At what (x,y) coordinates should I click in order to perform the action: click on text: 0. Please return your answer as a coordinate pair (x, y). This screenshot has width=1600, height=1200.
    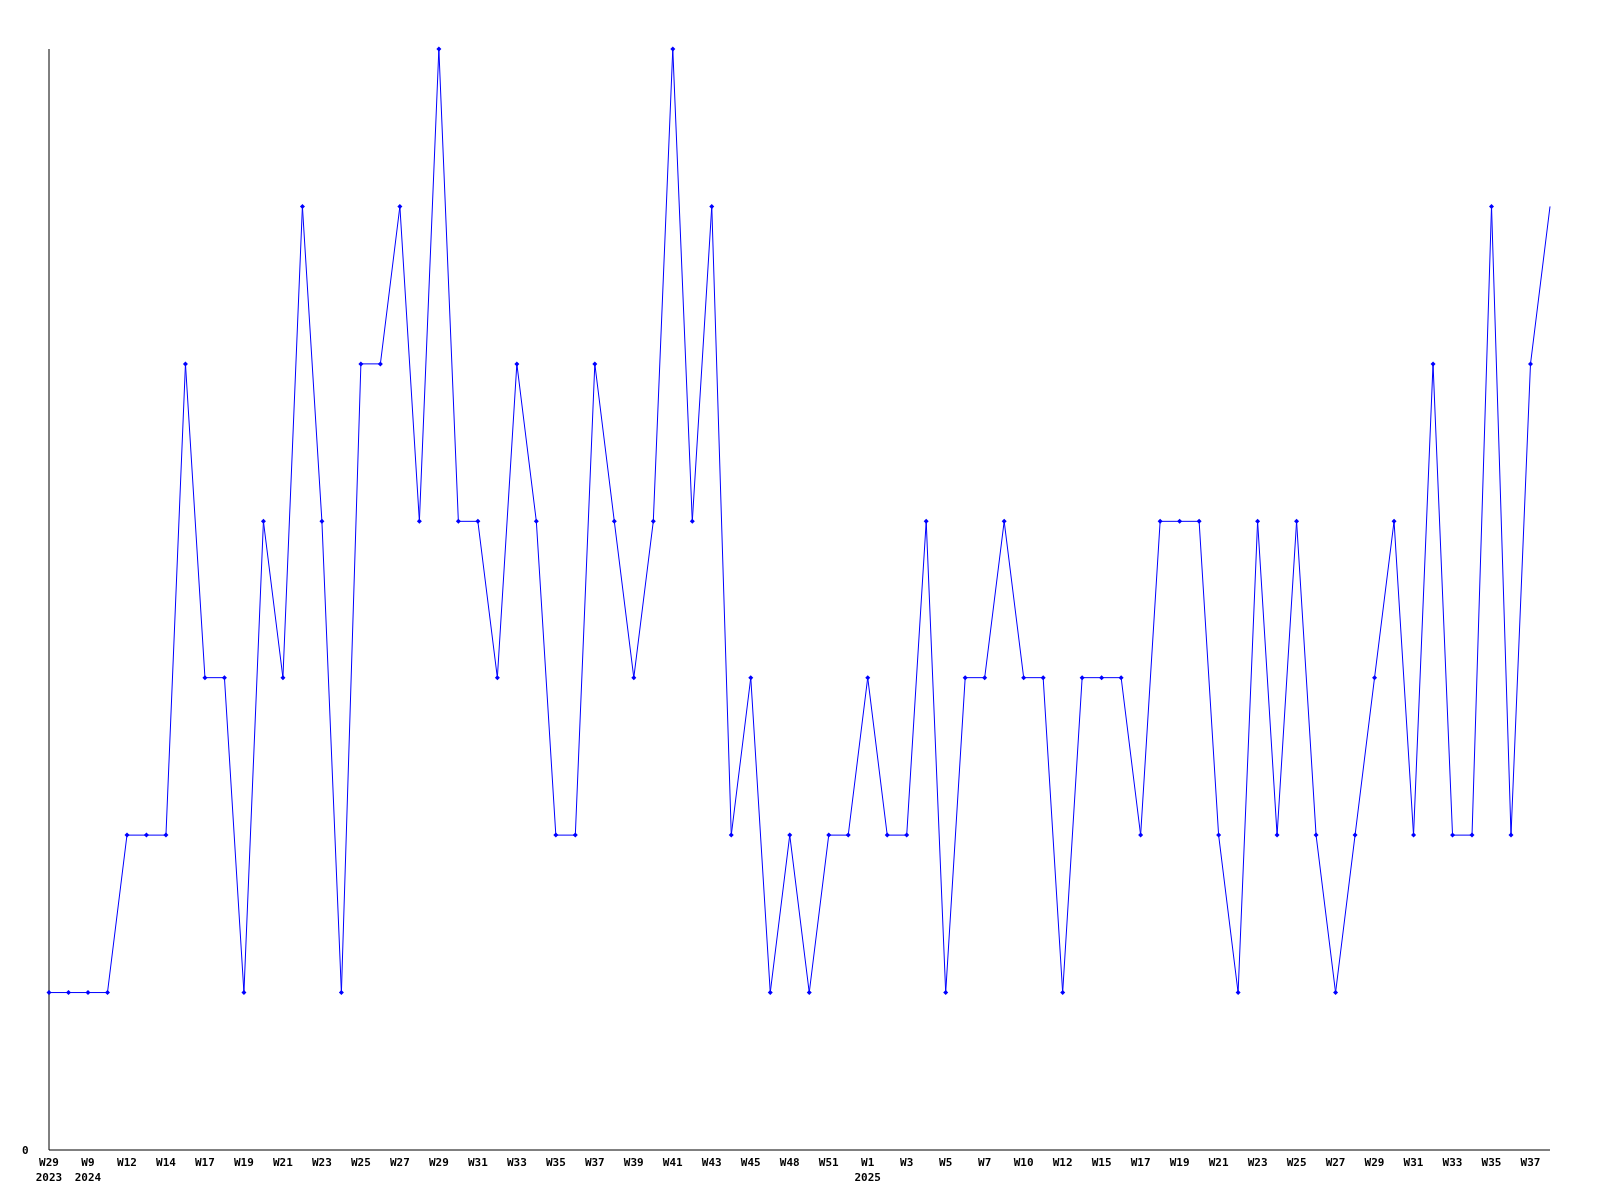
    Looking at the image, I should click on (25, 1150).